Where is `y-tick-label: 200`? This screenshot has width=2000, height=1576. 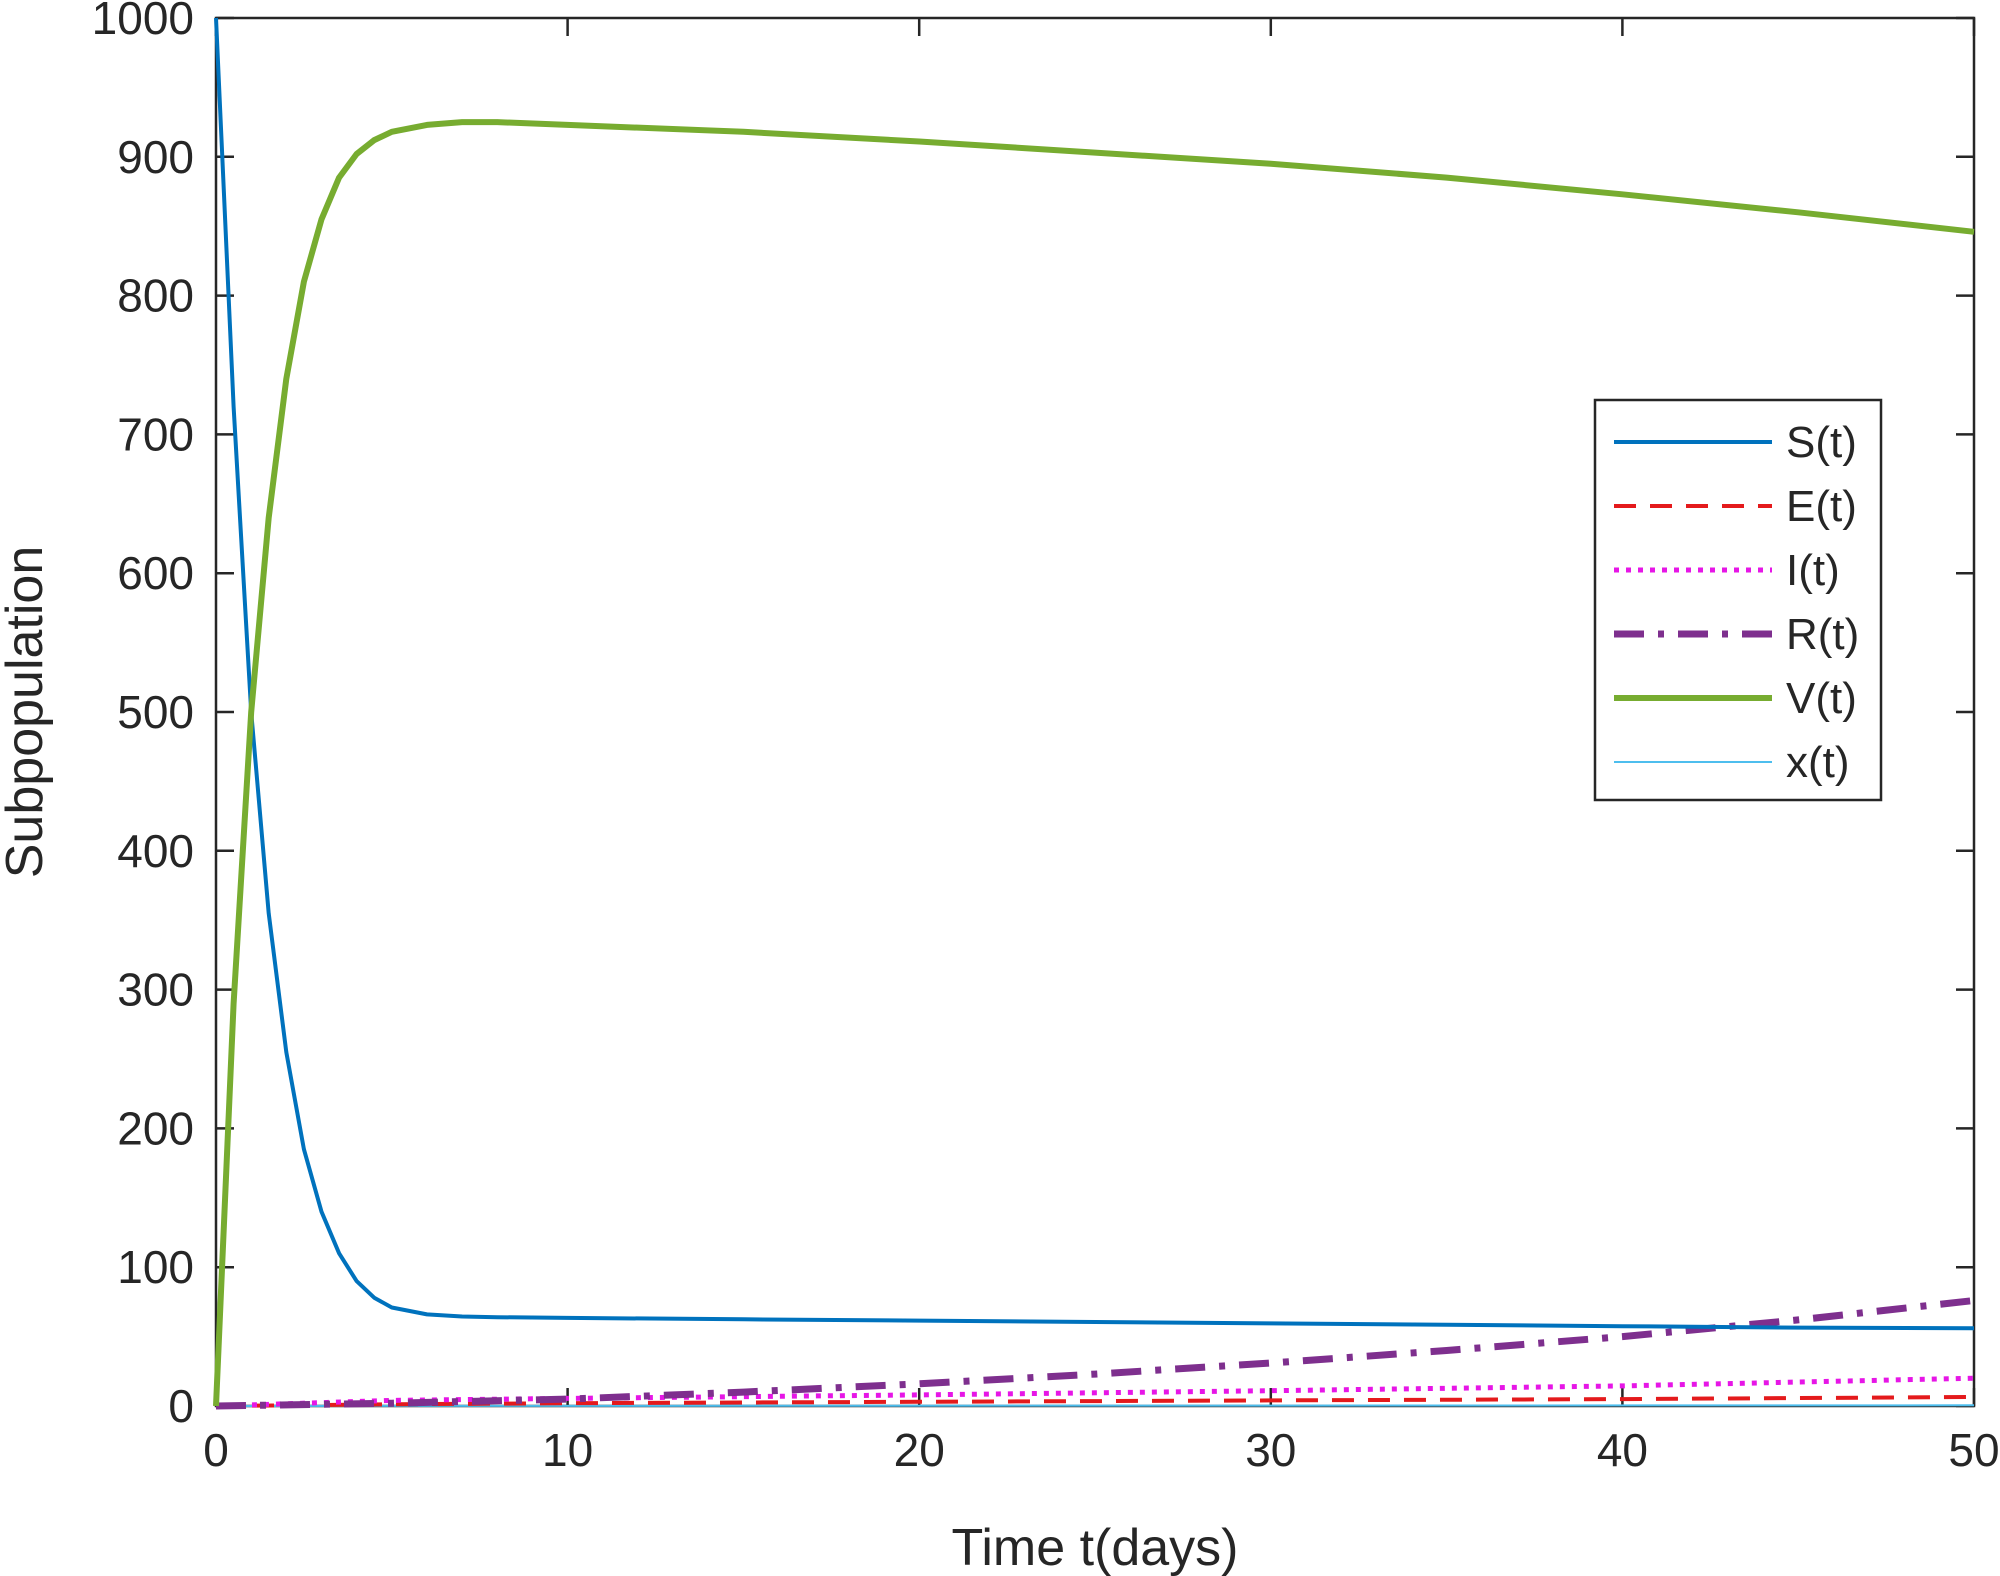 y-tick-label: 200 is located at coordinates (155, 1128).